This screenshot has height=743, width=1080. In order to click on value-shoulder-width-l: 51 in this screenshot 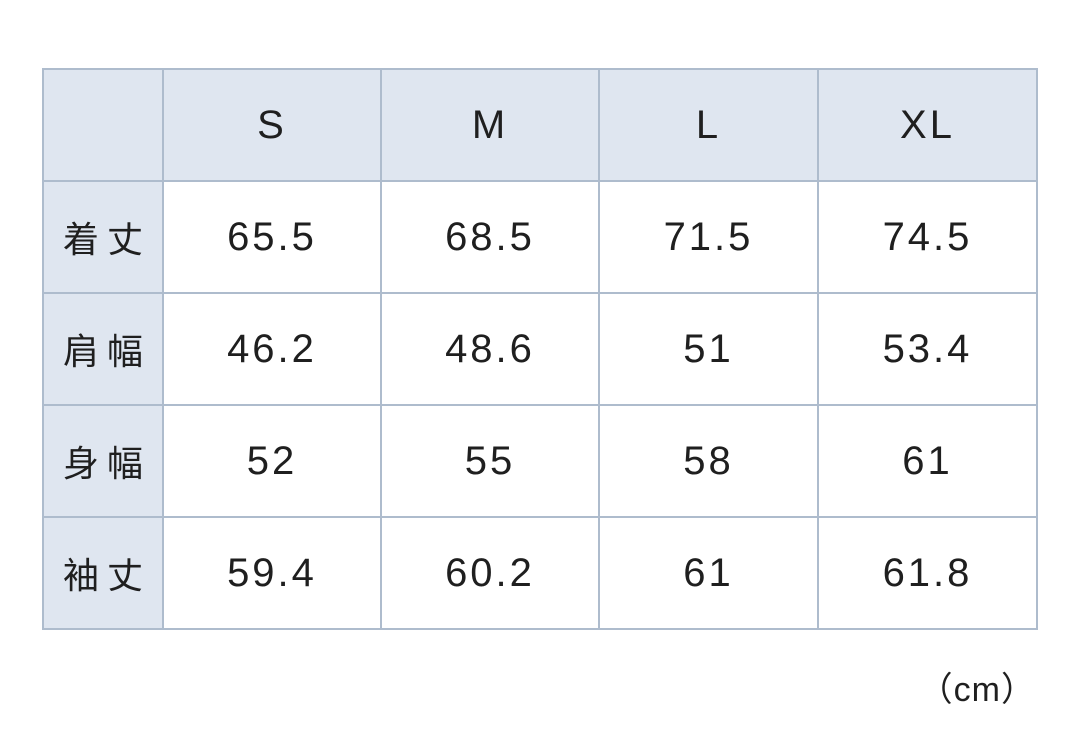, I will do `click(708, 349)`.